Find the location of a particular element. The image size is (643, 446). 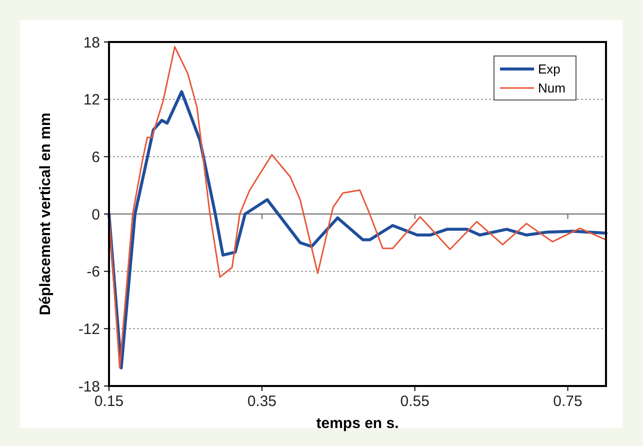

y-tick-label: 18 is located at coordinates (91, 43).